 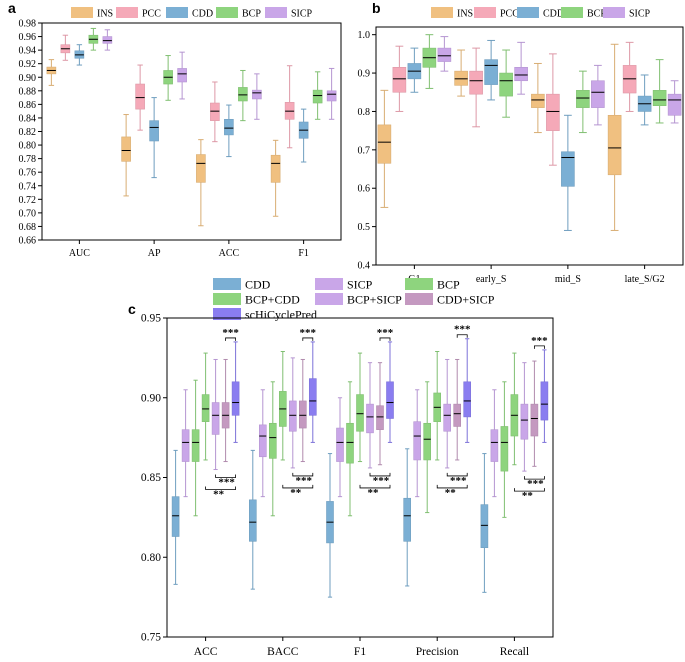 What do you see at coordinates (674, 102) in the screenshot?
I see `box-SICP-late_S/G2` at bounding box center [674, 102].